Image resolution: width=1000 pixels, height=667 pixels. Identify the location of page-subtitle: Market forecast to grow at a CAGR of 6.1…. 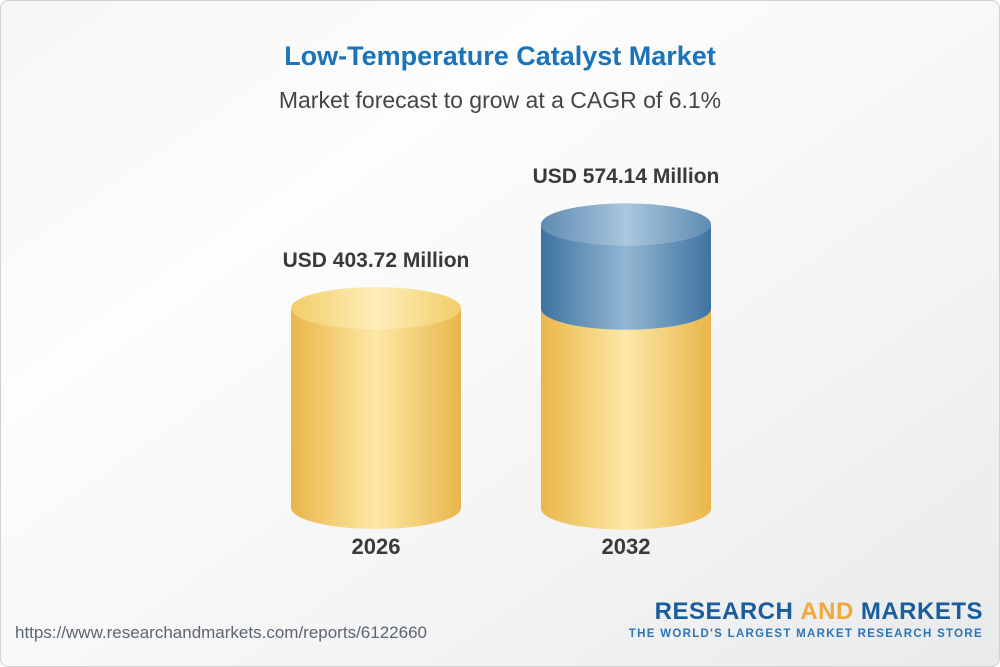
(500, 100).